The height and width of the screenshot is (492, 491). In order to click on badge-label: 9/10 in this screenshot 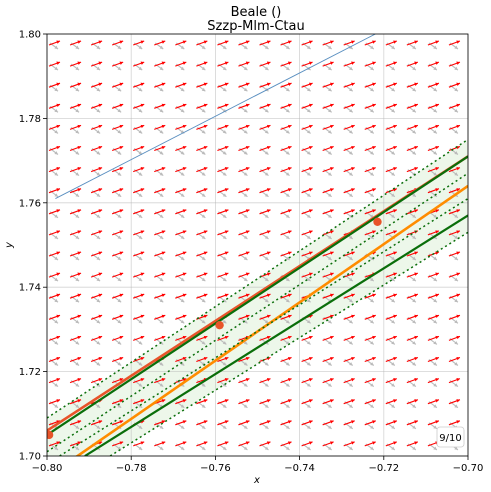, I will do `click(450, 438)`.